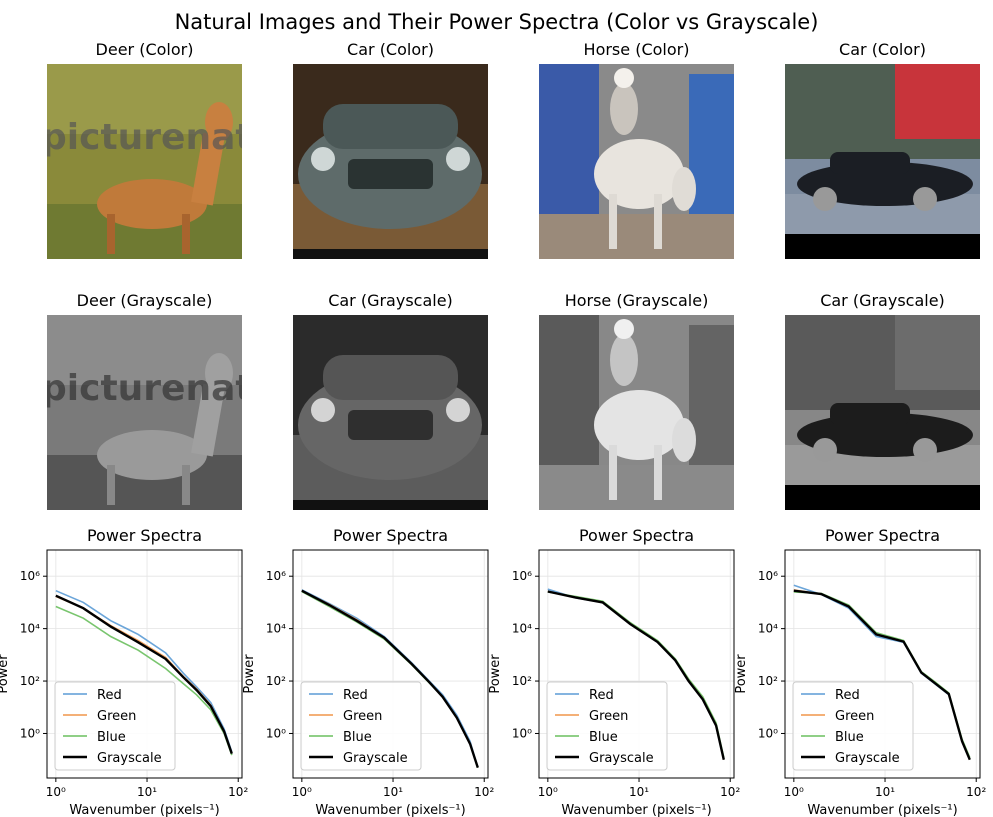 The width and height of the screenshot is (993, 817). Describe the element at coordinates (390, 535) in the screenshot. I see `spectra-title-2: Power Spectra` at that location.